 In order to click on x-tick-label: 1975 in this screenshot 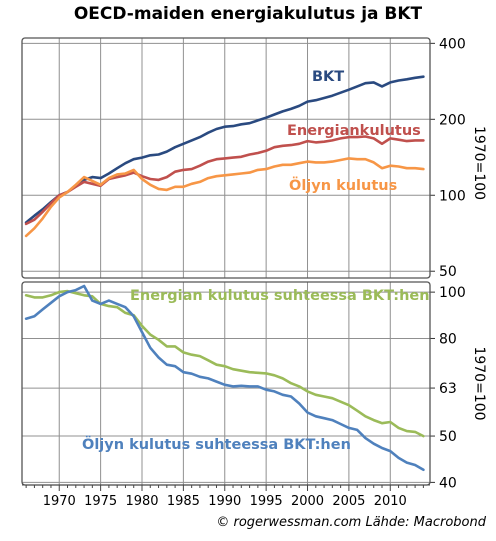, I will do `click(100, 501)`.